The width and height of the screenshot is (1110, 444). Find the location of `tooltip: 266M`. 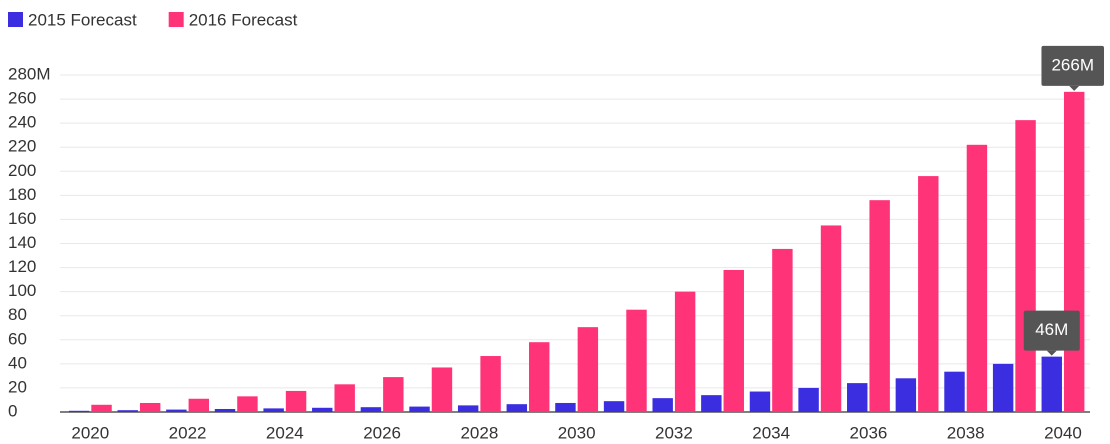

tooltip: 266M is located at coordinates (1072, 68).